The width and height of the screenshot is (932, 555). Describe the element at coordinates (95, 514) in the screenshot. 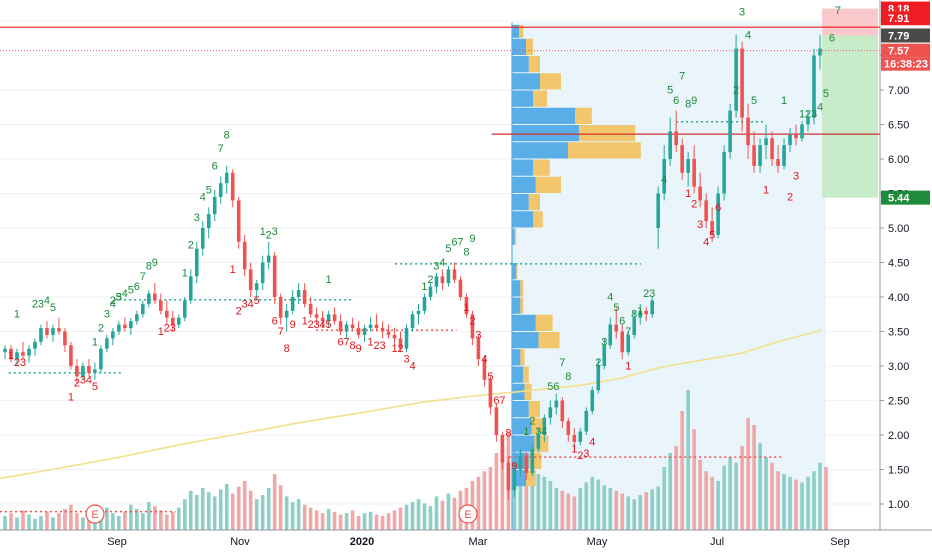

I see `earnings-marker: E` at that location.